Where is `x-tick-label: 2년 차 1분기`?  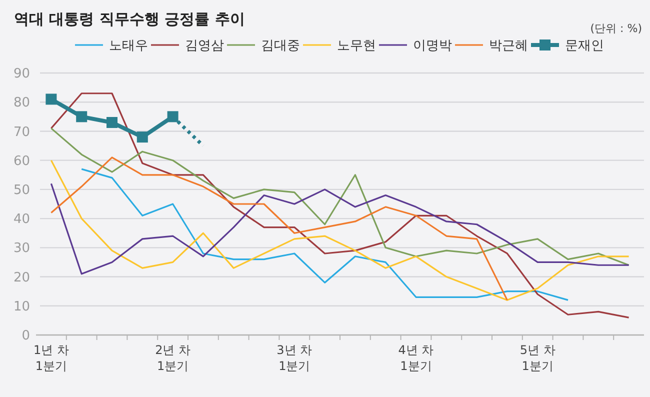
x-tick-label: 2년 차 1분기 is located at coordinates (173, 358).